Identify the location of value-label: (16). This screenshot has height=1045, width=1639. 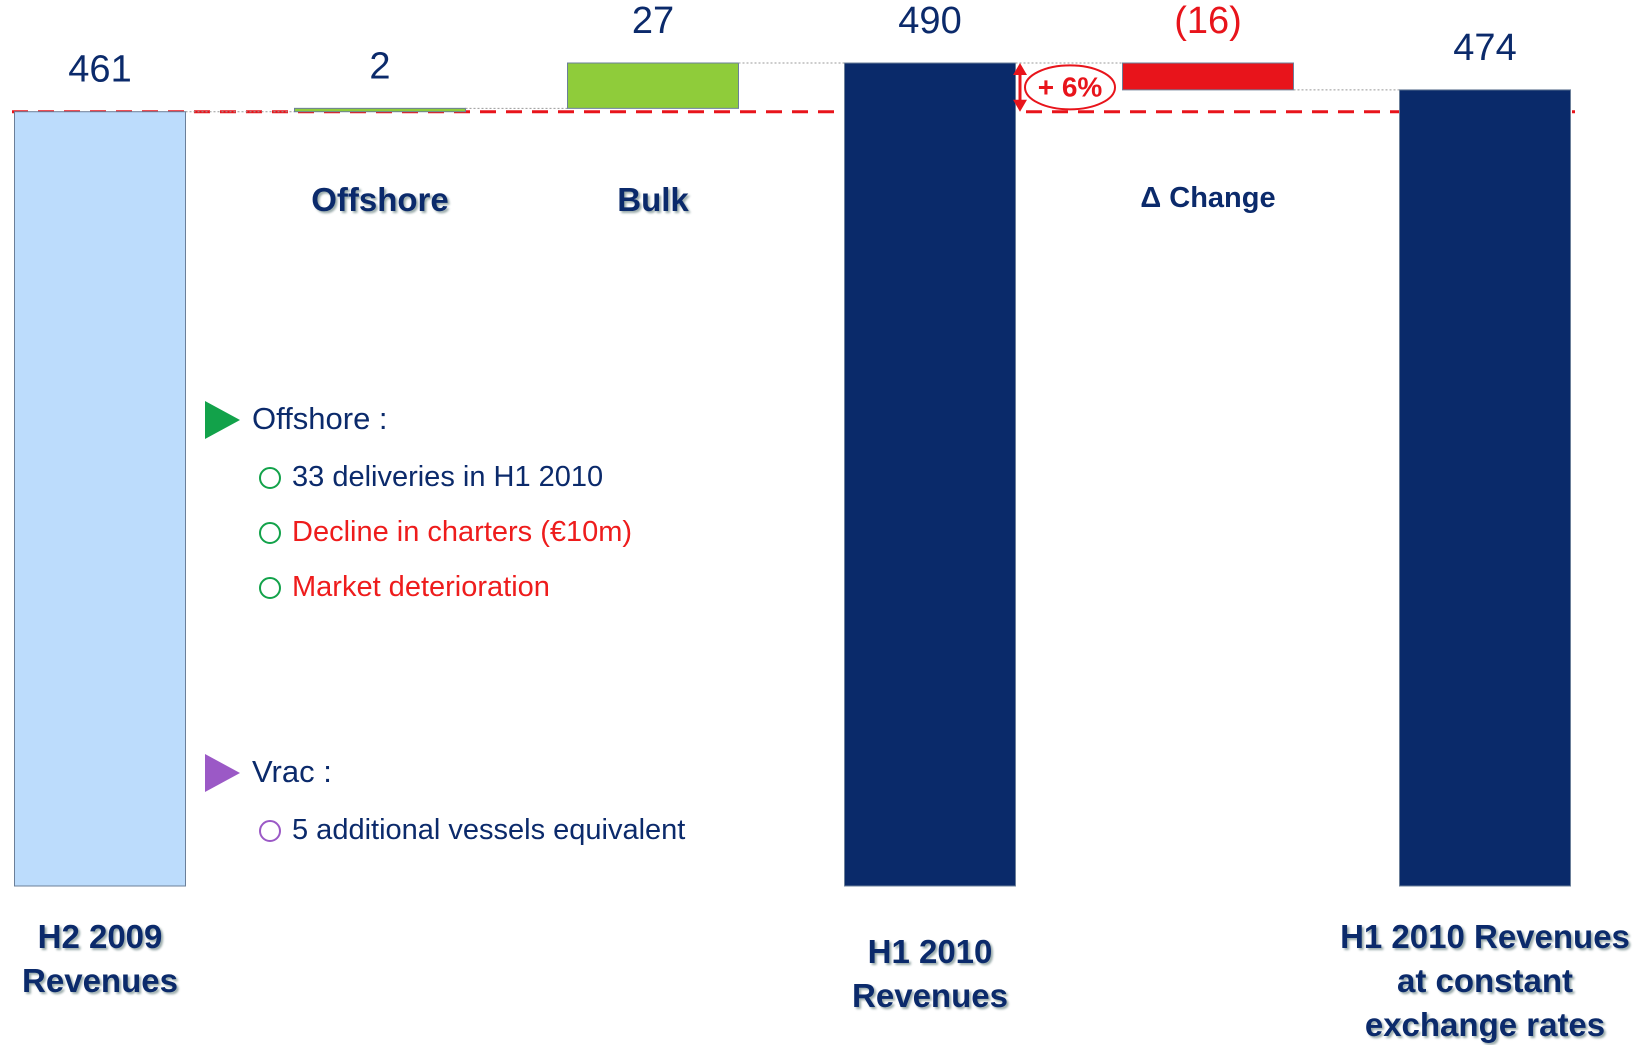
(1208, 21).